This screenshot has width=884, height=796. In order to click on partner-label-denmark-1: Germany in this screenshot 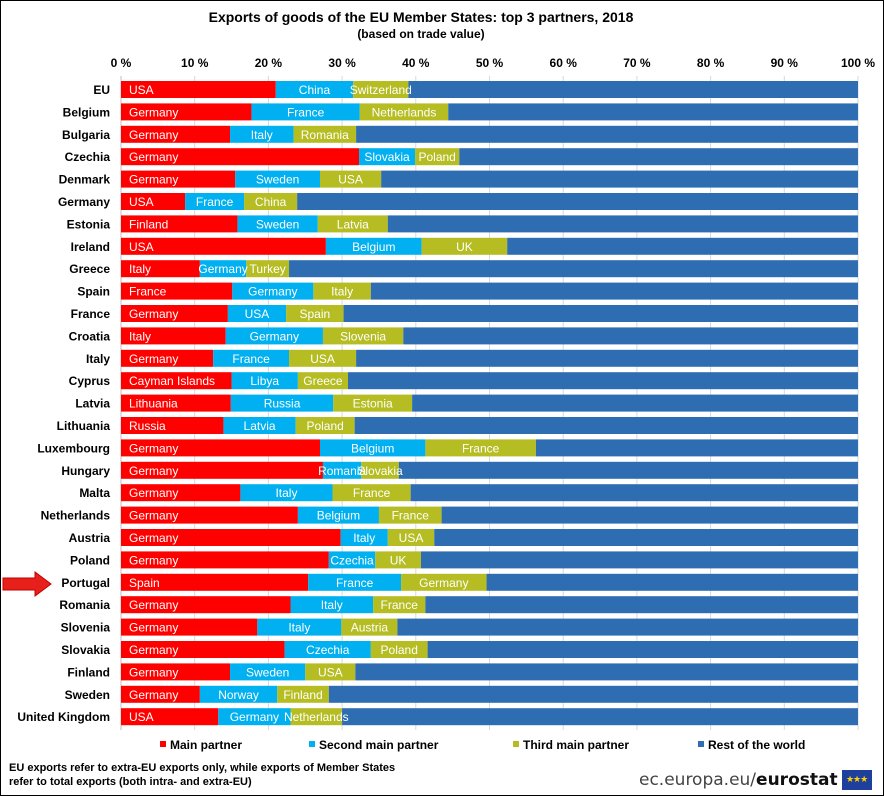, I will do `click(153, 180)`.